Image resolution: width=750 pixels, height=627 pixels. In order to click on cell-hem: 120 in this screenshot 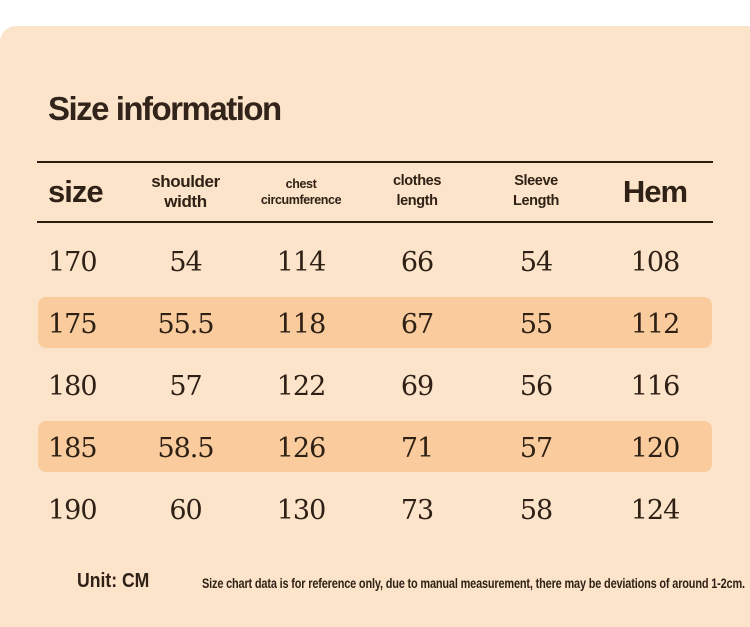, I will do `click(655, 448)`.